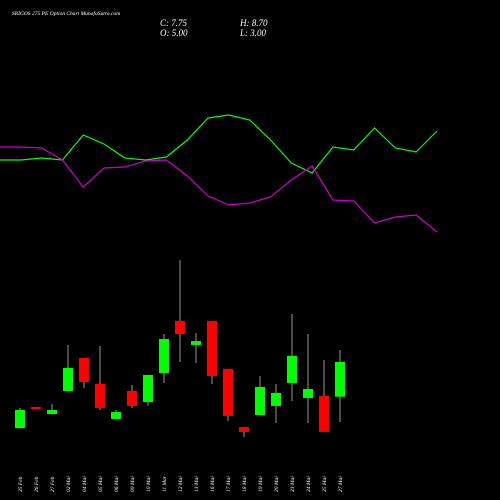 The image size is (500, 500). Describe the element at coordinates (174, 33) in the screenshot. I see `open-label: O: 5.00` at that location.